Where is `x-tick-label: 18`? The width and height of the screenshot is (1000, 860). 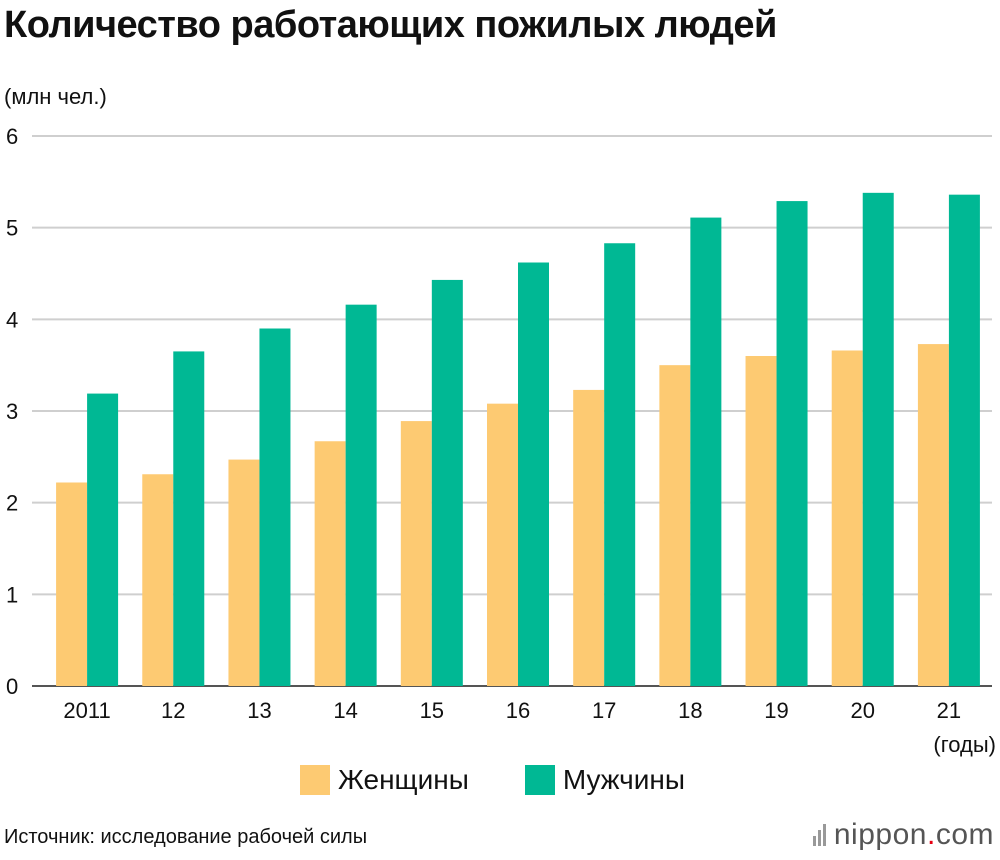
x-tick-label: 18 is located at coordinates (690, 710).